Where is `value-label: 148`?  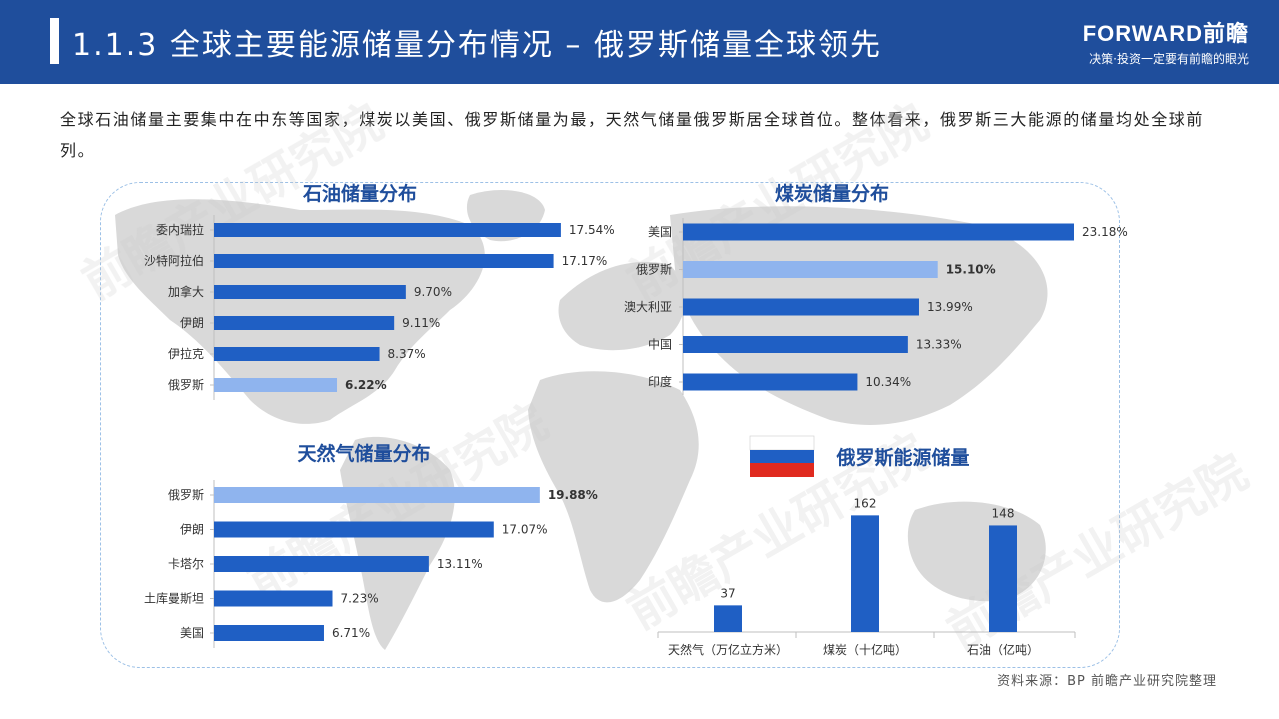
value-label: 148 is located at coordinates (1003, 513).